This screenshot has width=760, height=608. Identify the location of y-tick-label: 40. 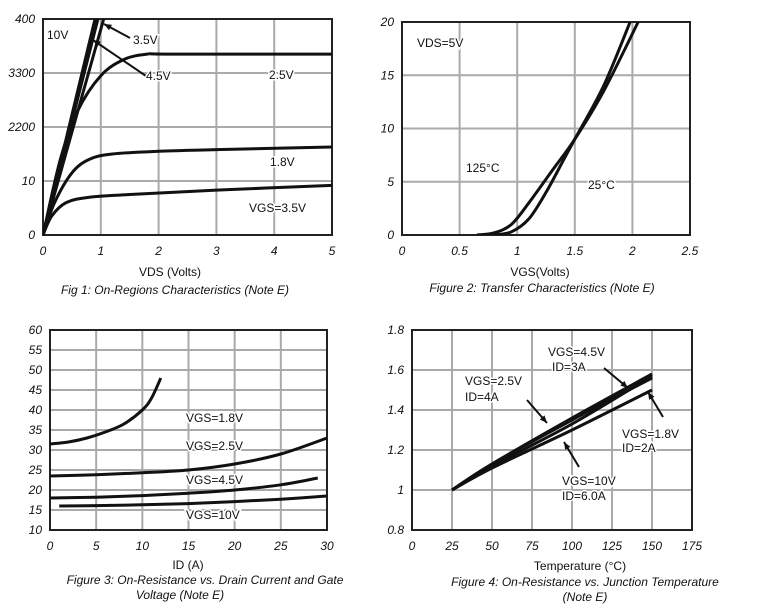
(36, 410).